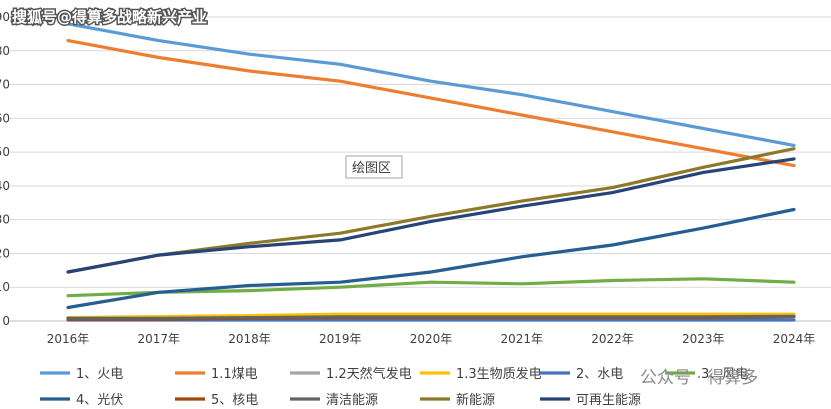  I want to click on x-tick-label: 2023年, so click(703, 339).